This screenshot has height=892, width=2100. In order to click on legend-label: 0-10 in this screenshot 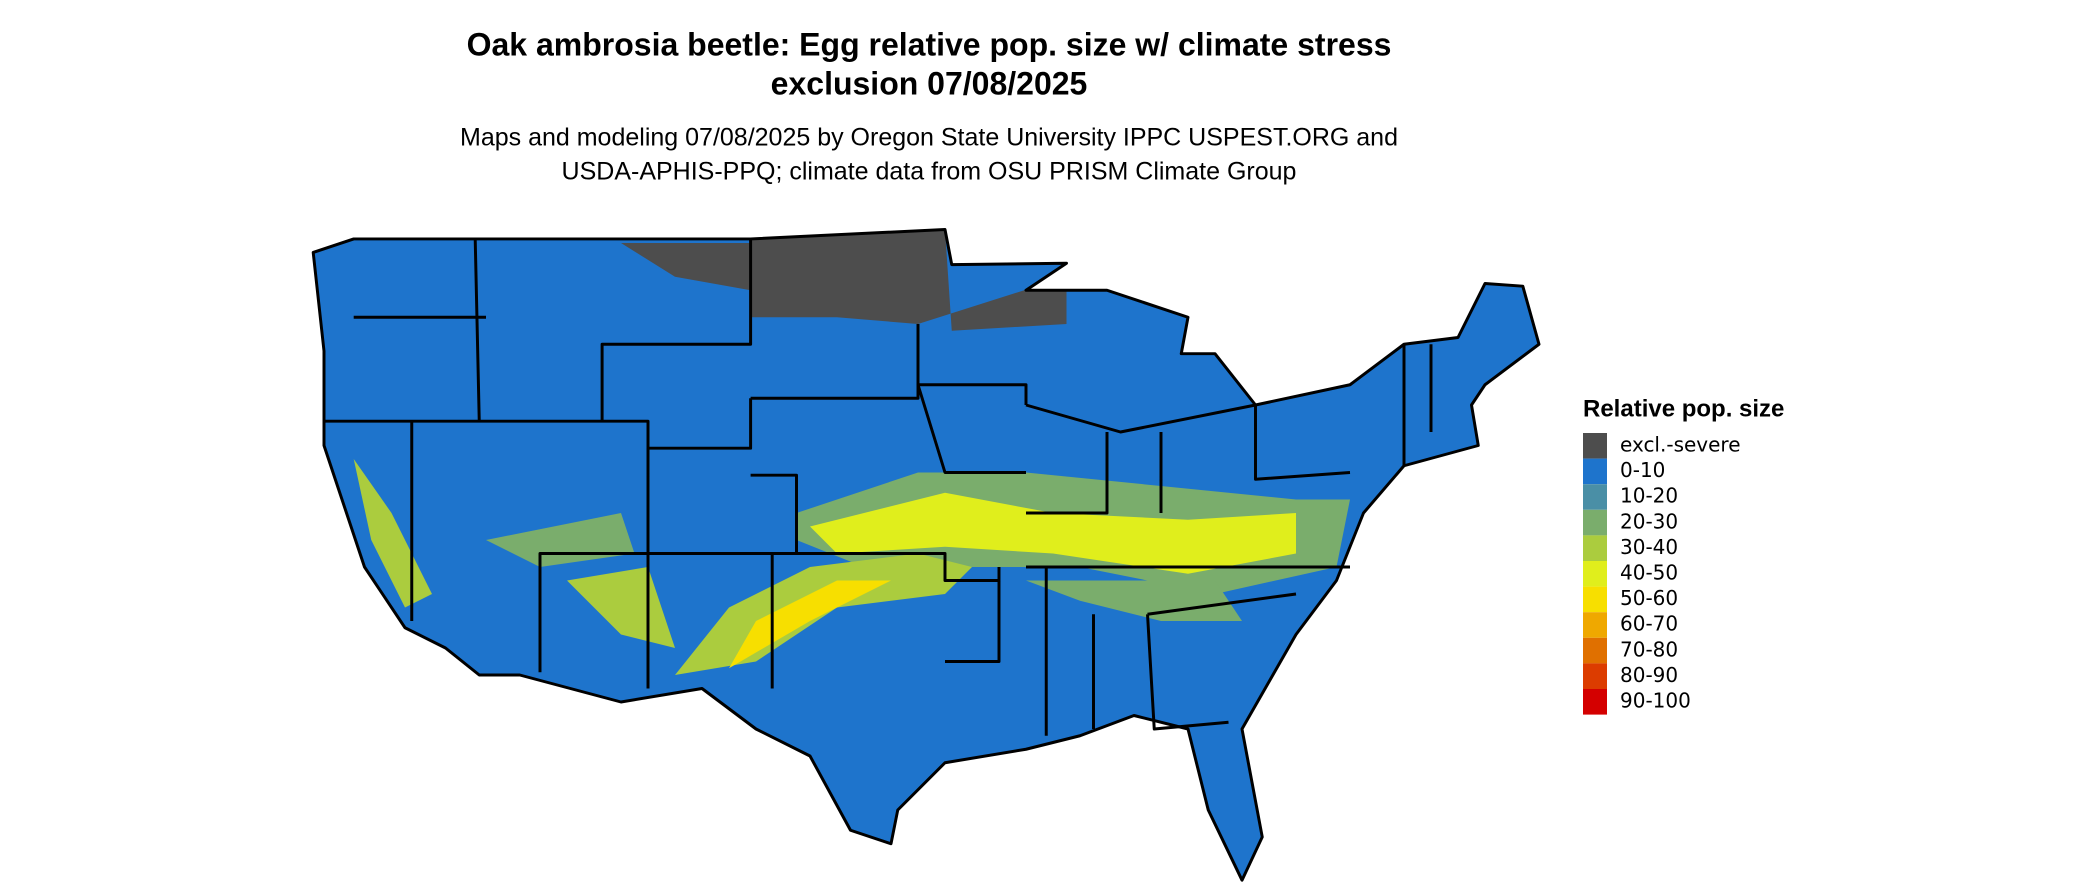, I will do `click(1642, 470)`.